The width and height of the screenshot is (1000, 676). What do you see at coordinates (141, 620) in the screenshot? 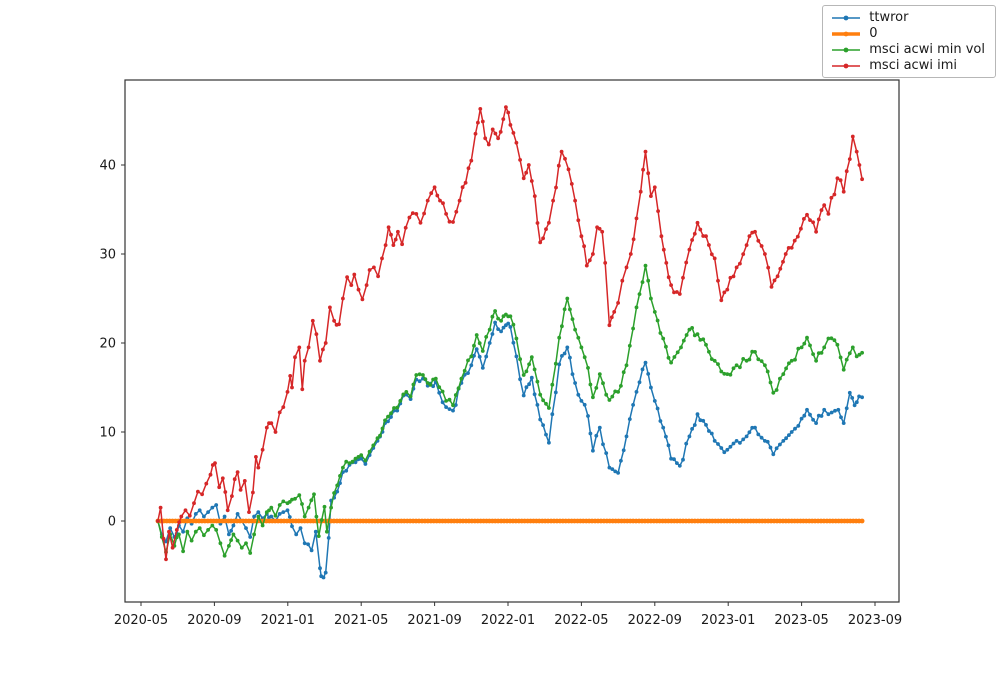
I see `x-tick-label: 2020-05` at bounding box center [141, 620].